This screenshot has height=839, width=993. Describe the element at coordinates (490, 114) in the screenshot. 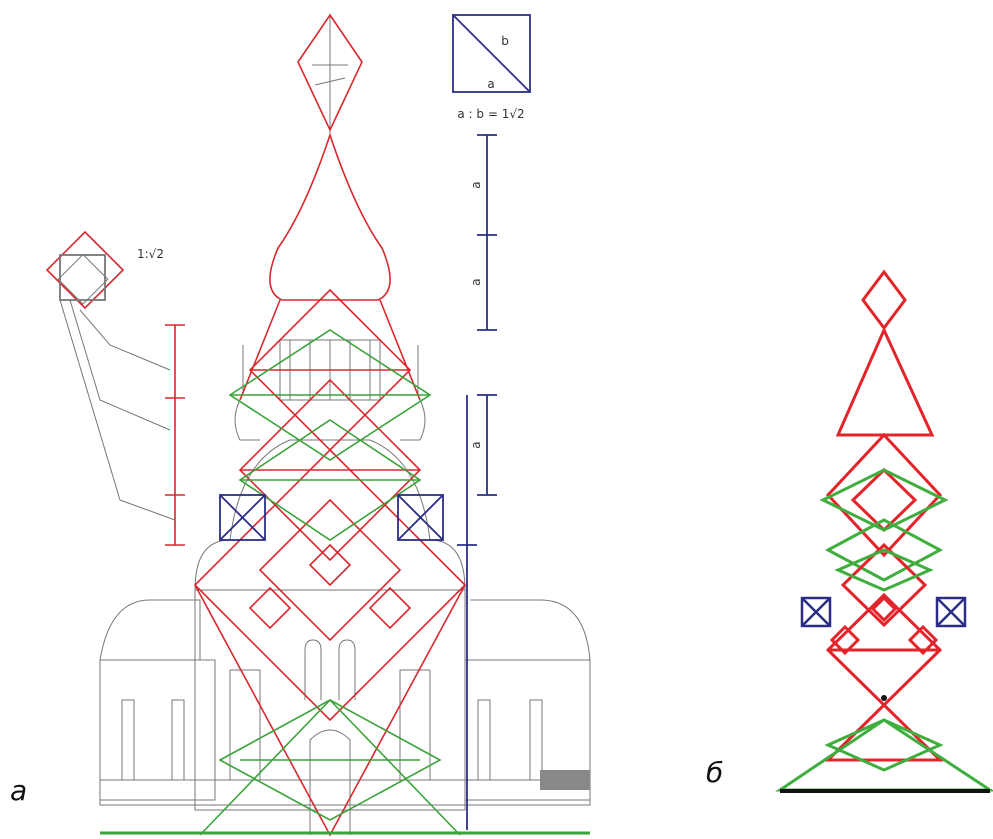

I see `ratio-formula: a : b = 1√2` at that location.